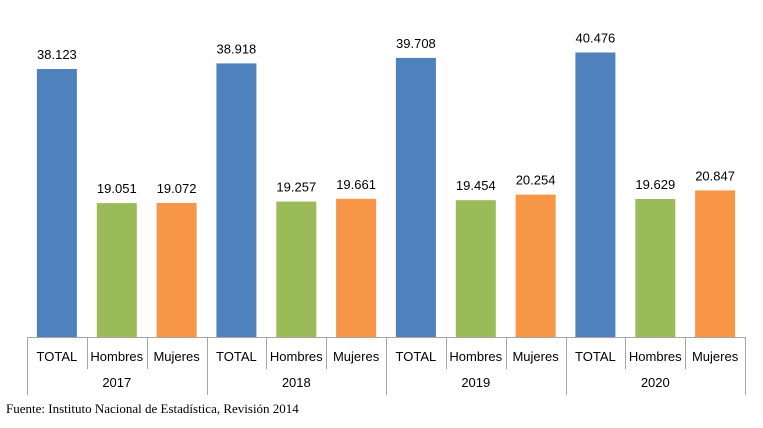 This screenshot has height=428, width=763. What do you see at coordinates (715, 175) in the screenshot?
I see `data-label: 20.847` at bounding box center [715, 175].